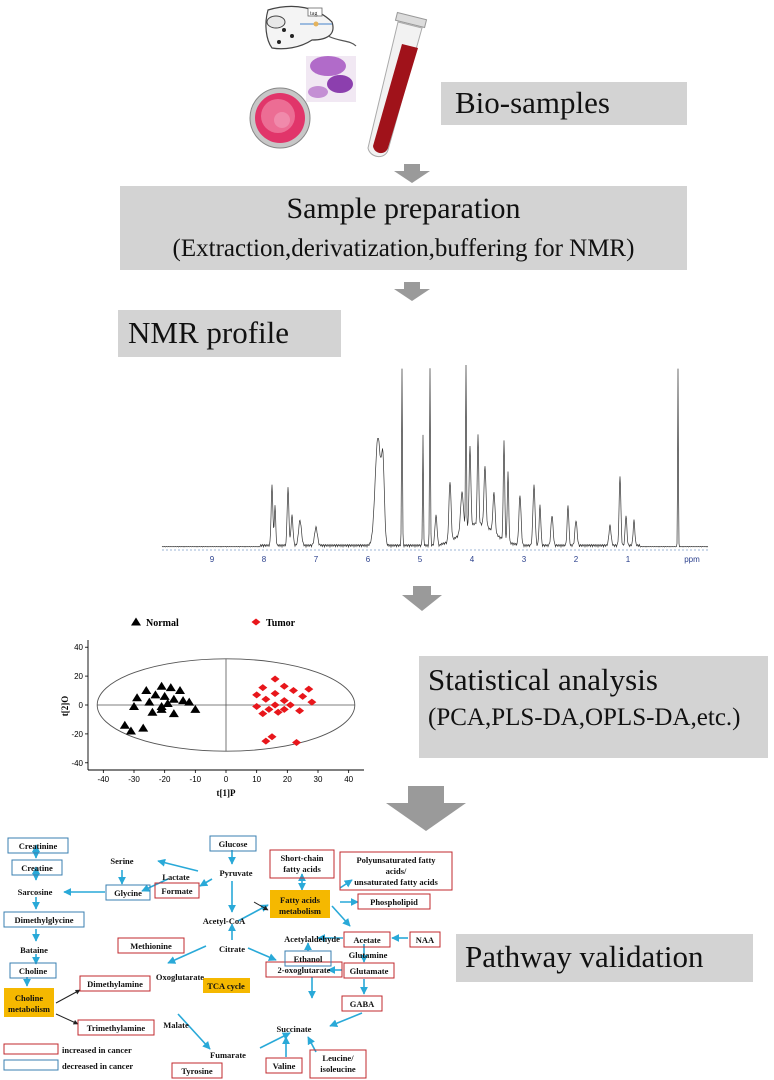 The image size is (774, 1080). Describe the element at coordinates (403, 208) in the screenshot. I see `sample-preparation-title: Sample preparation` at that location.